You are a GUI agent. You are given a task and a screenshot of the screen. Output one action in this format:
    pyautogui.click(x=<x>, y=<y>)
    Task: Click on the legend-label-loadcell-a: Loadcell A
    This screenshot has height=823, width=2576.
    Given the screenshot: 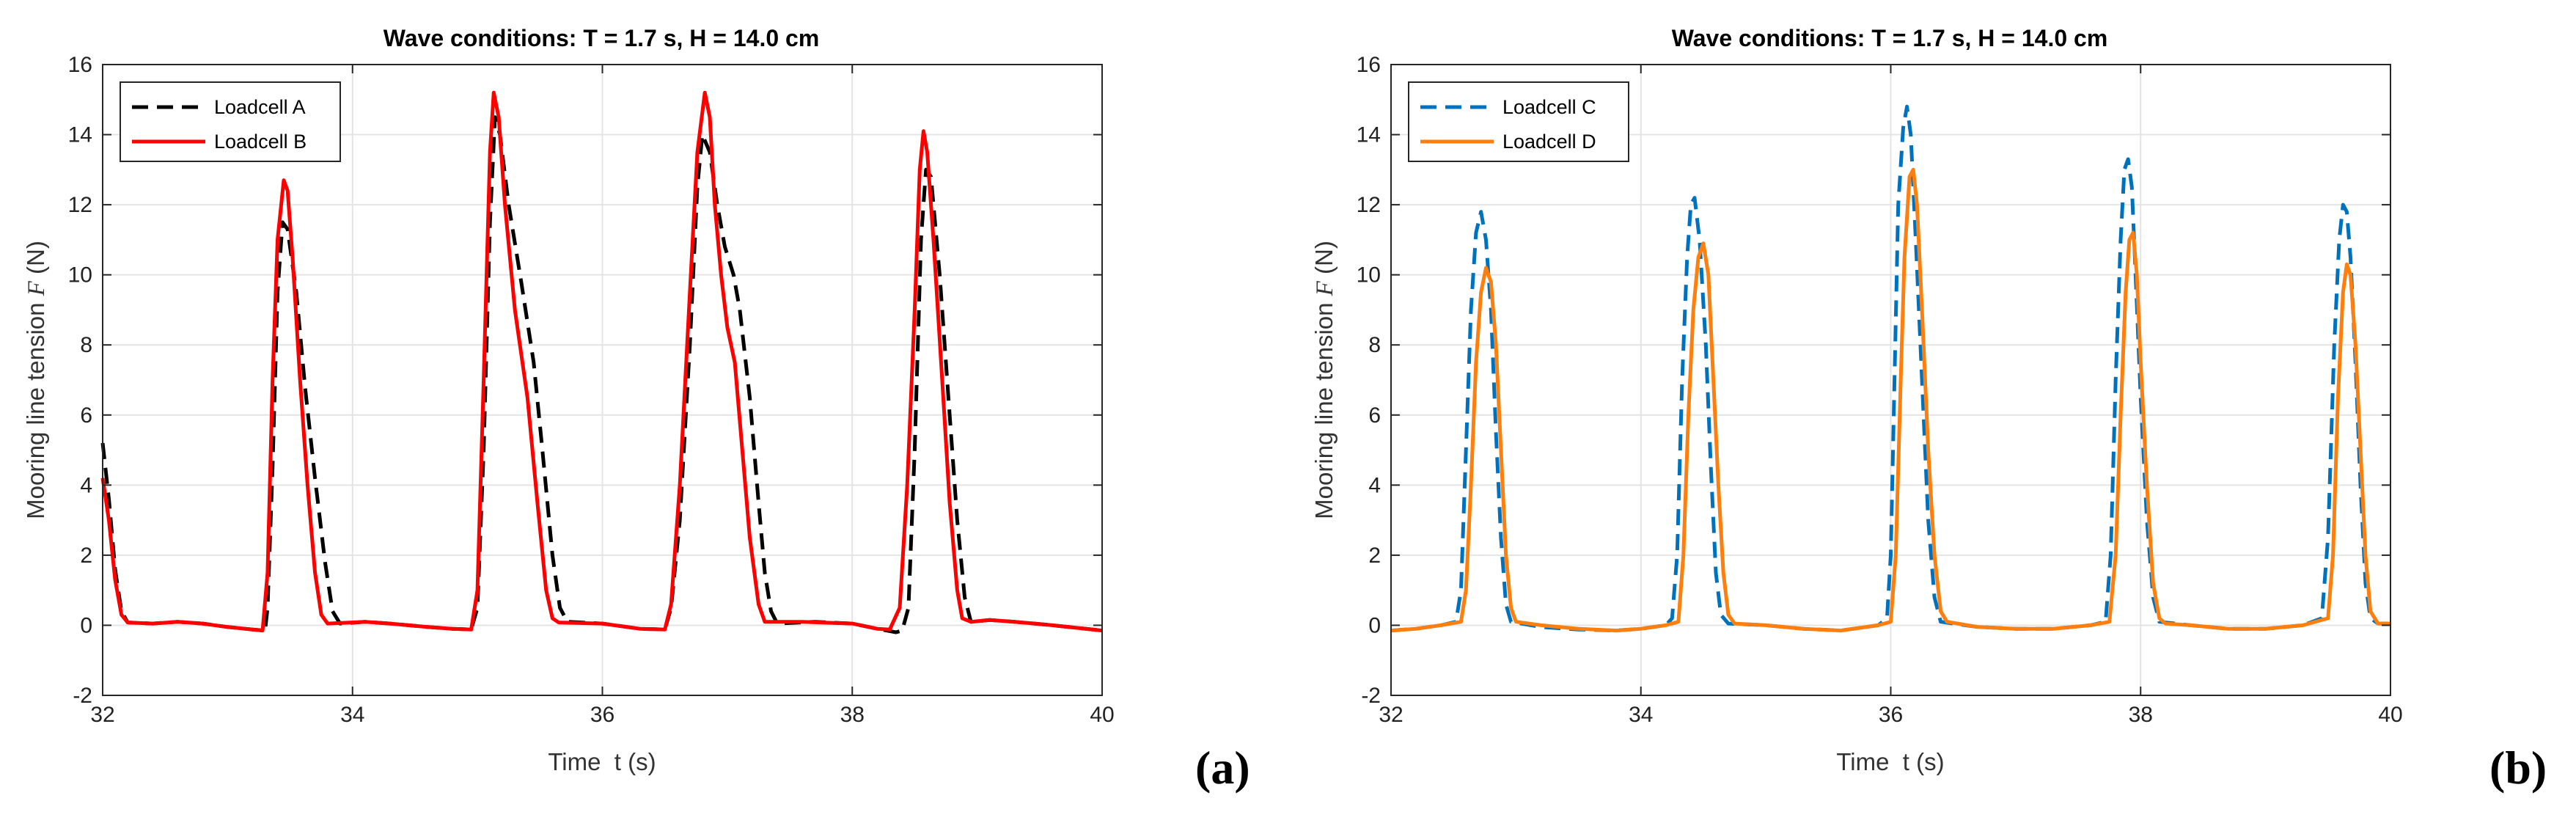 What is the action you would take?
    pyautogui.click(x=260, y=107)
    